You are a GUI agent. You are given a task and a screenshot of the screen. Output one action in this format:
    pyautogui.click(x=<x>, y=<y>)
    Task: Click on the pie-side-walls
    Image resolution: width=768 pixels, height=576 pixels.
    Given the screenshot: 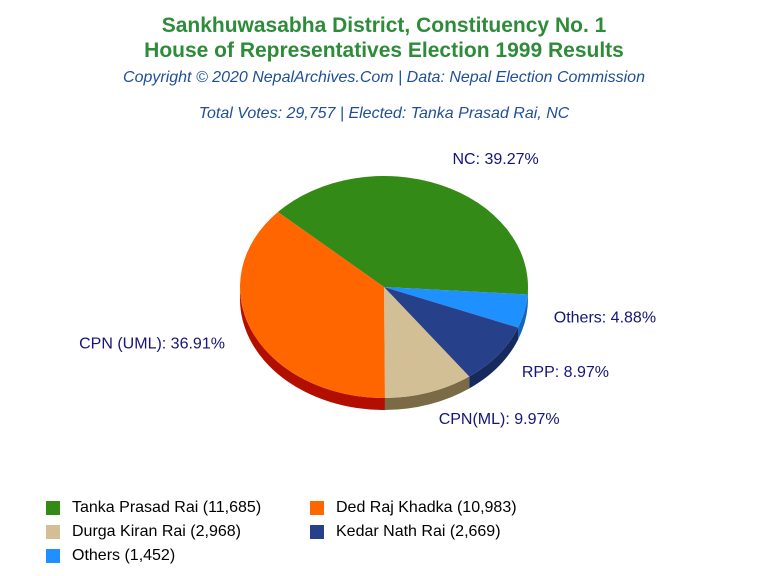 What is the action you would take?
    pyautogui.click(x=384, y=349)
    